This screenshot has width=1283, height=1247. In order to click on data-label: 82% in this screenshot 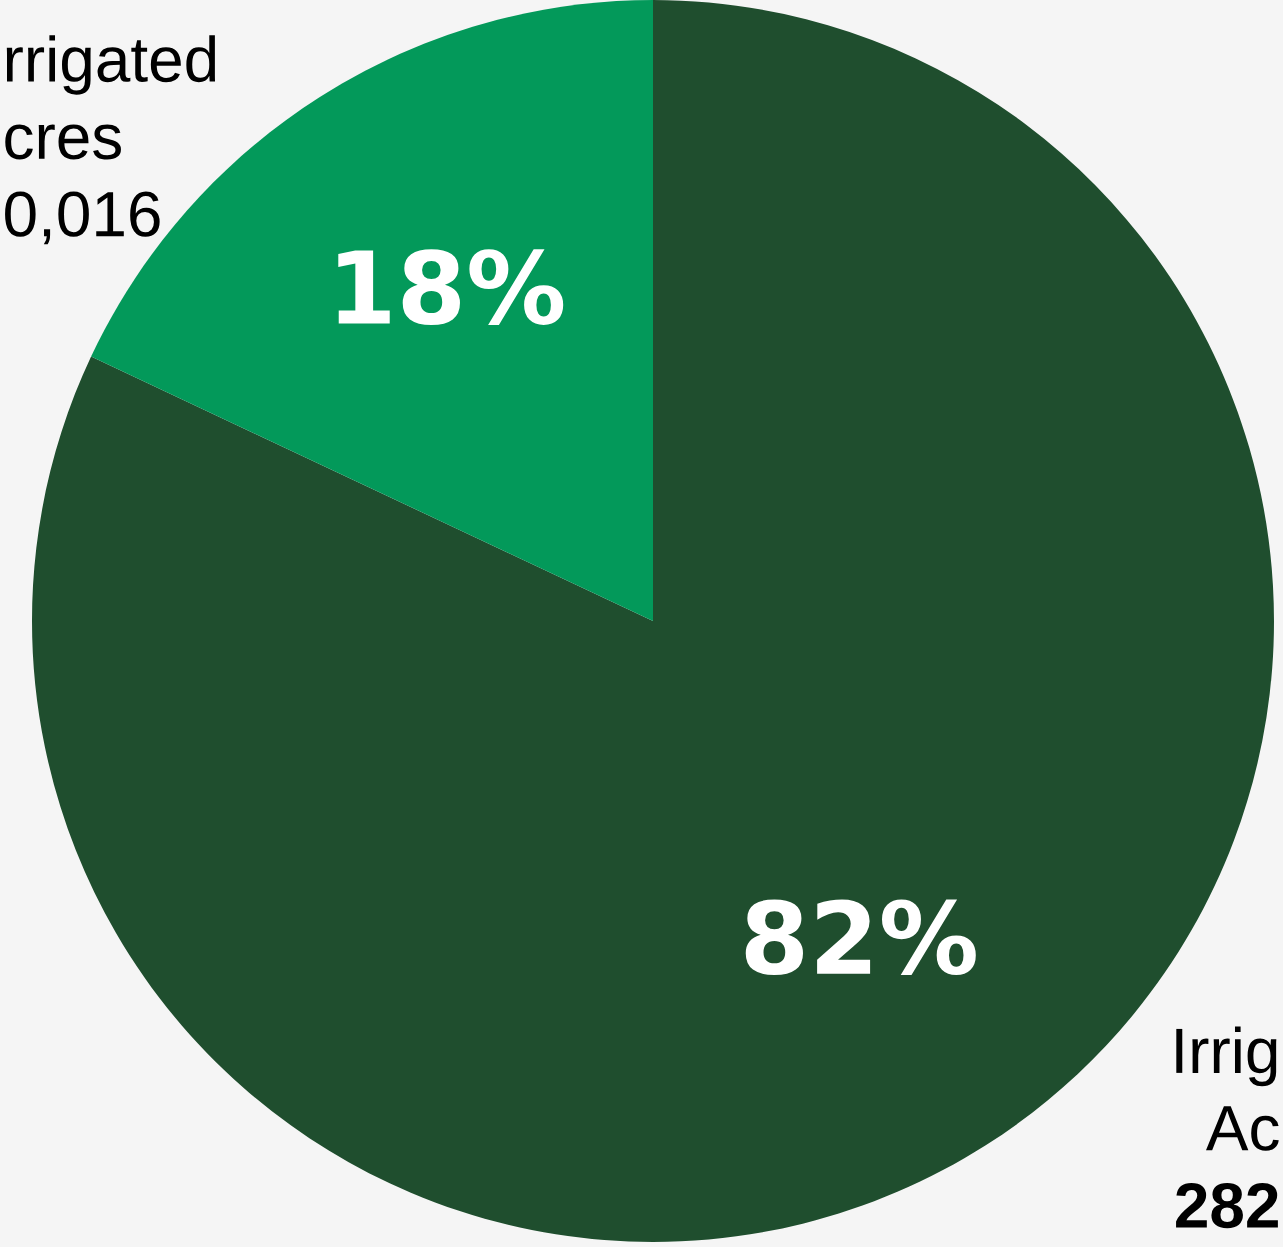, I will do `click(860, 937)`.